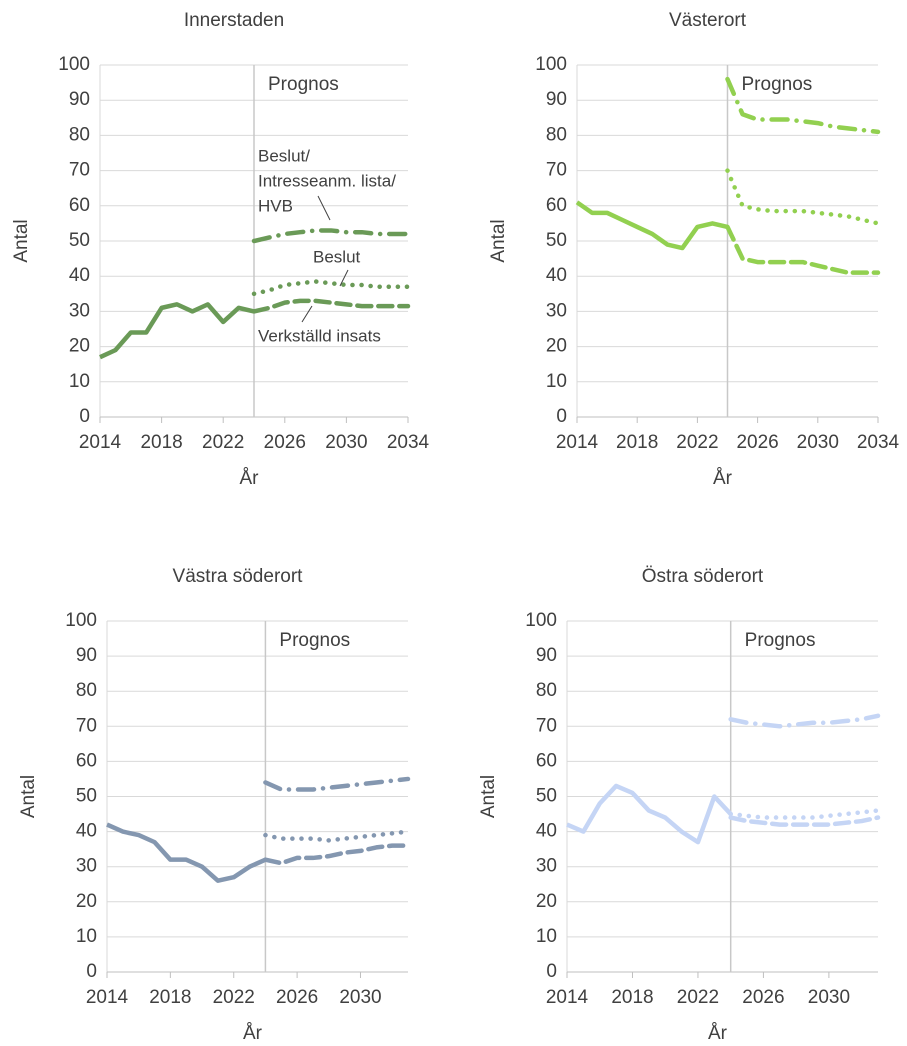 The height and width of the screenshot is (1046, 907). I want to click on series-annotation: Verkställd insats, so click(319, 335).